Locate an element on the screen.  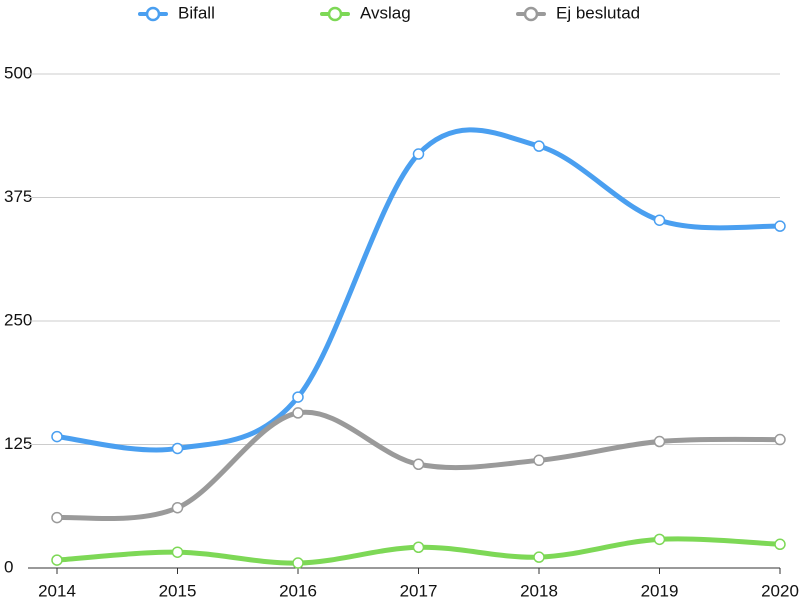
y-tick-label: 250 is located at coordinates (18, 319).